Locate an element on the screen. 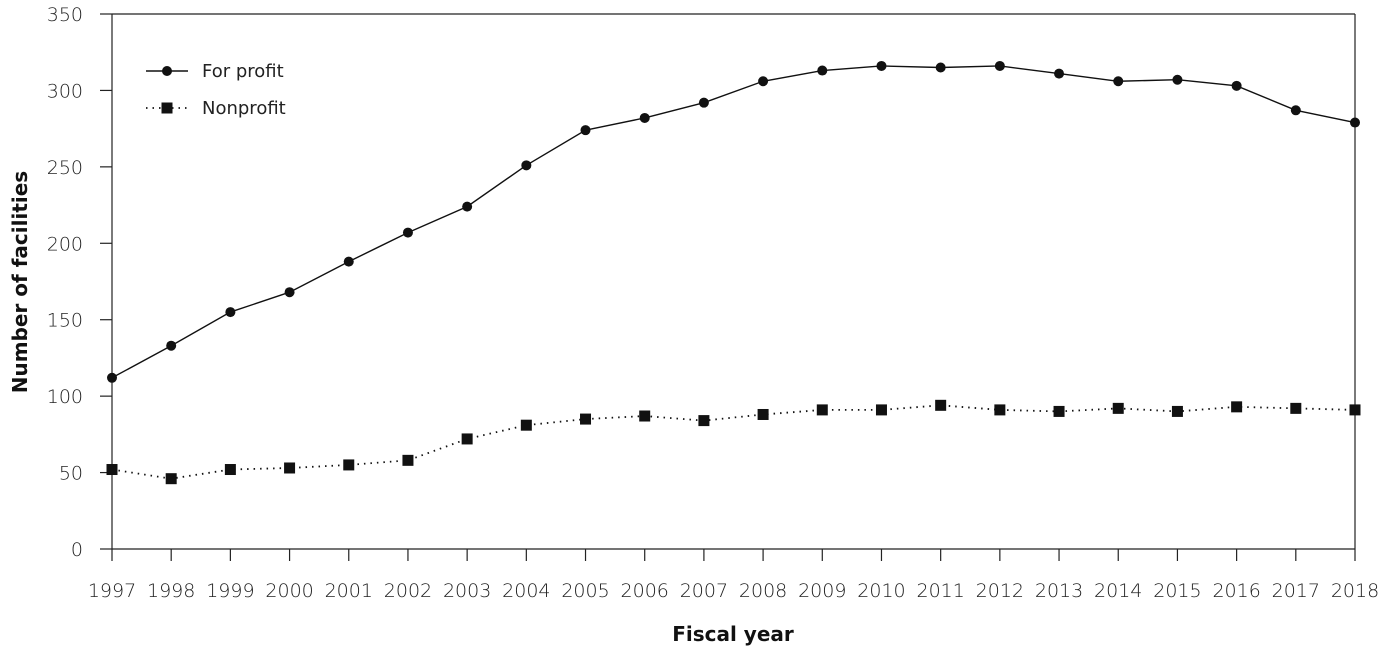 This screenshot has width=1395, height=648. legend-marker-nonprofit is located at coordinates (167, 108).